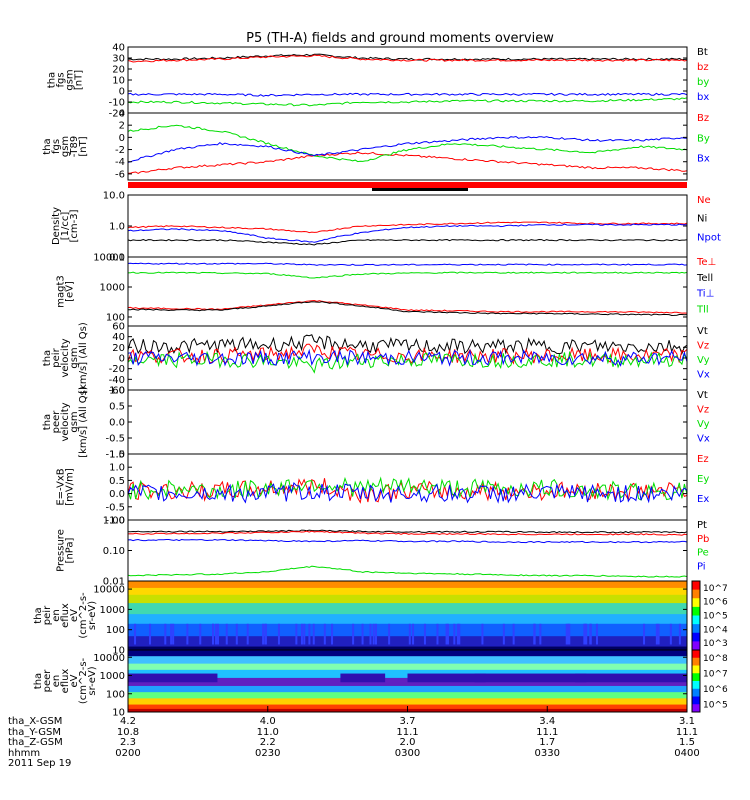 This screenshot has width=750, height=800. What do you see at coordinates (61, 291) in the screenshot?
I see `y-axis-label: magt3` at bounding box center [61, 291].